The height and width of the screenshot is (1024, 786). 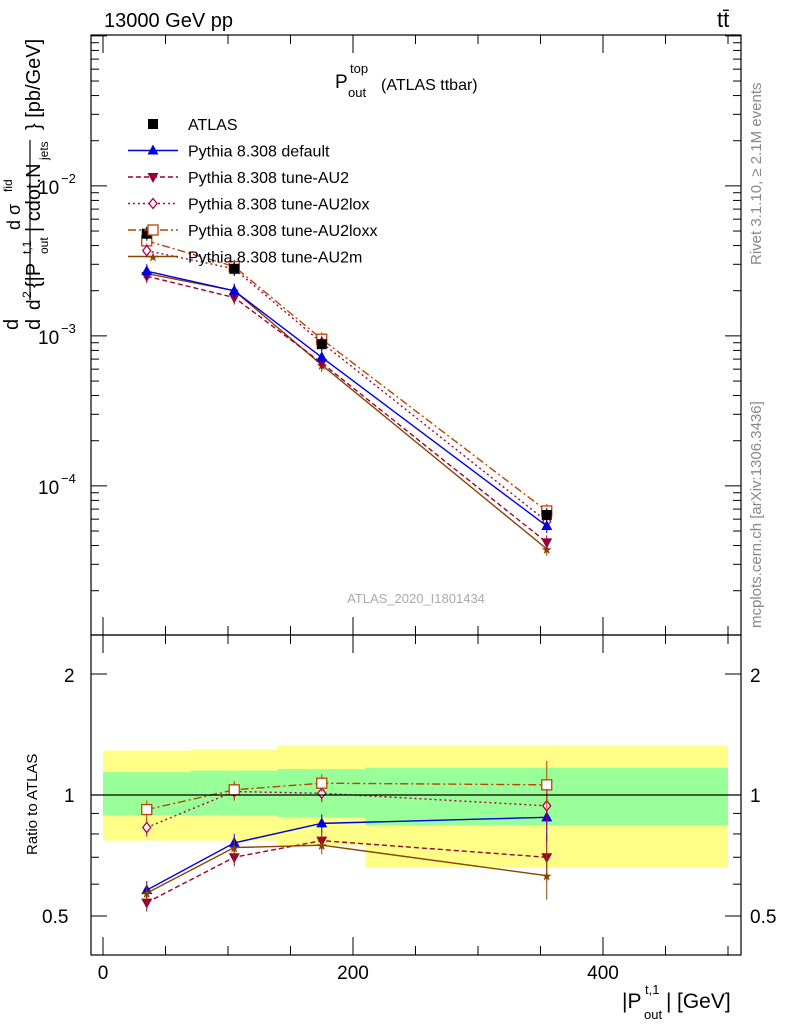 I want to click on main-line-au2, so click(x=347, y=409).